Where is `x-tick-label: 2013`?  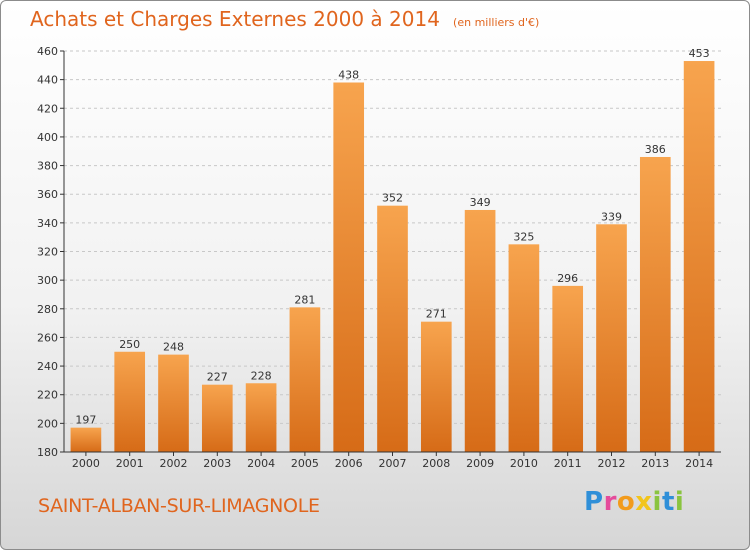 x-tick-label: 2013 is located at coordinates (655, 463).